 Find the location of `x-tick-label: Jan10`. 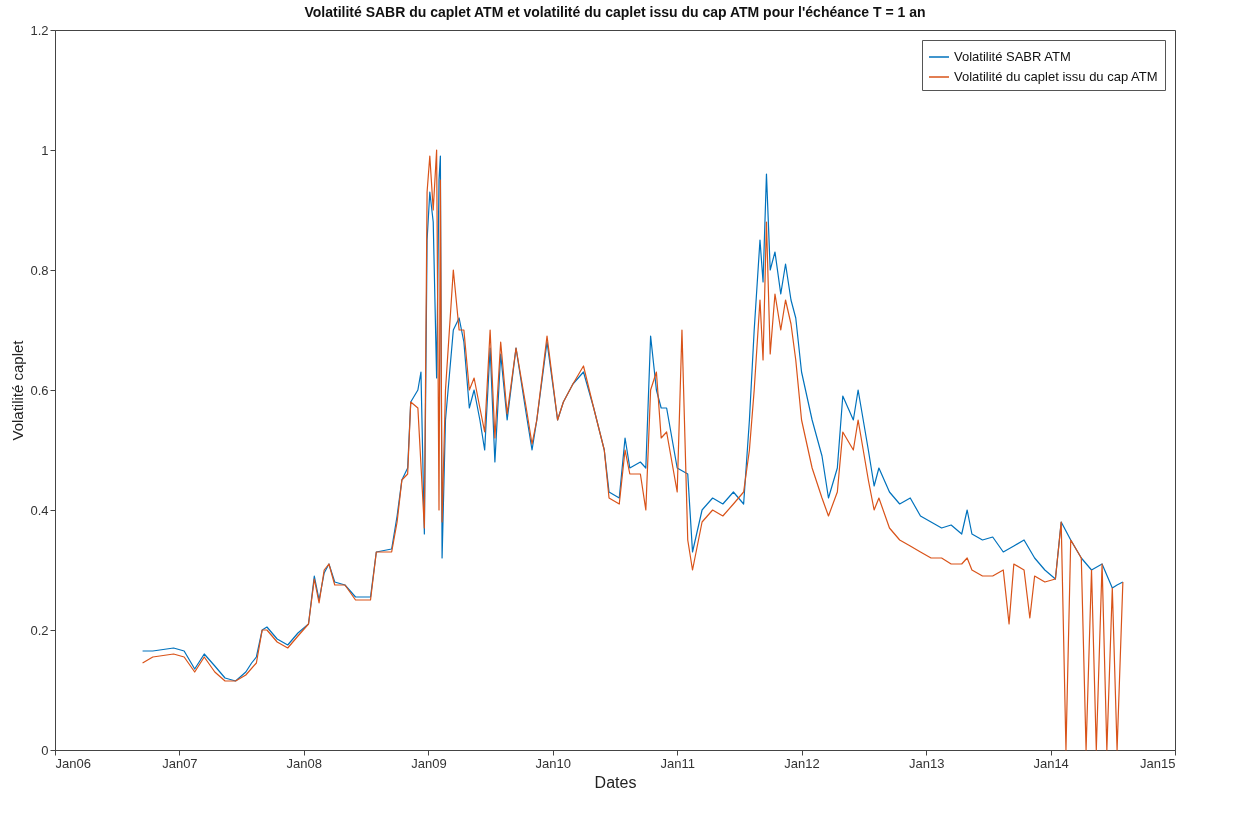

x-tick-label: Jan10 is located at coordinates (553, 763).